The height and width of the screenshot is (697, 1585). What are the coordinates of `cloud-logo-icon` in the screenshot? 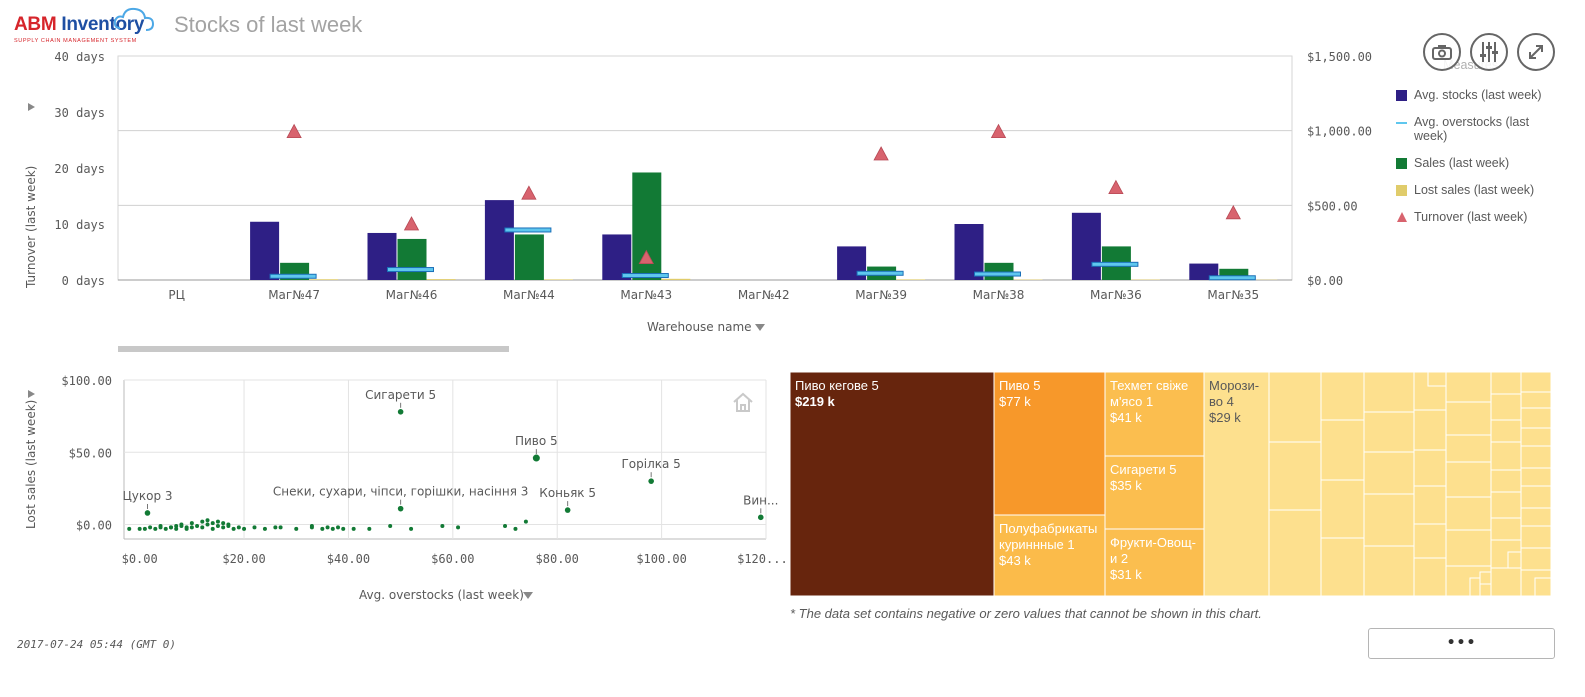 It's located at (134, 19).